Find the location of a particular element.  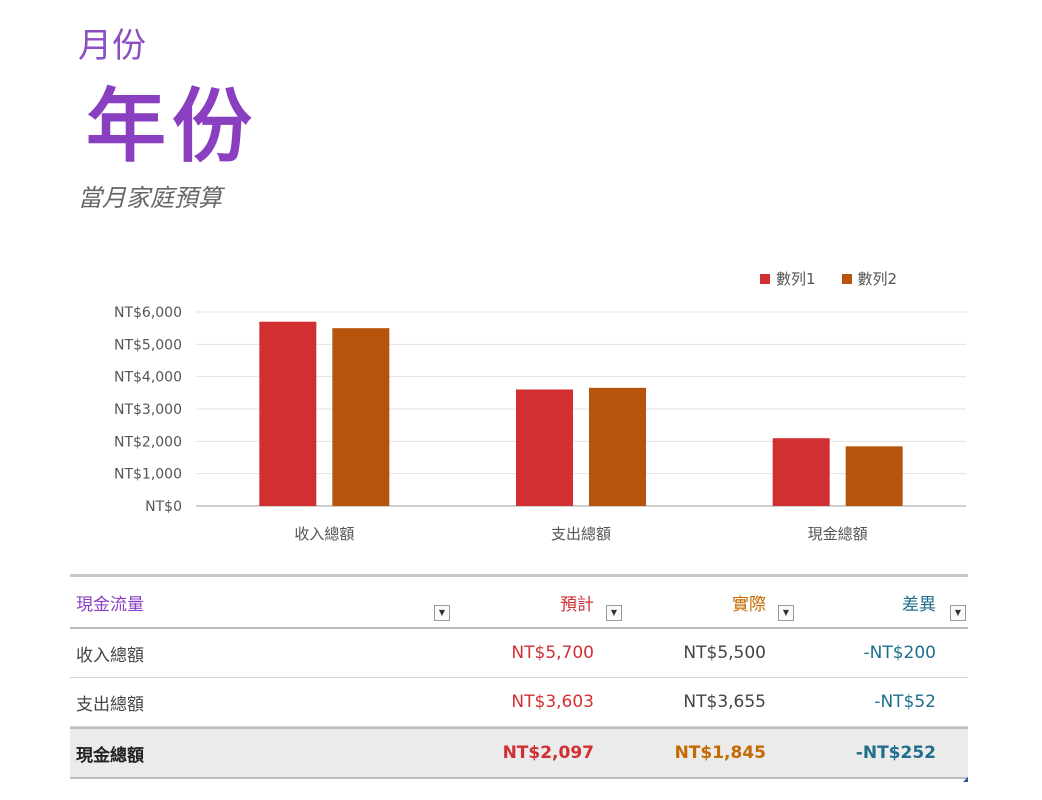

header-diff: 差異 ▼ is located at coordinates (882, 602).